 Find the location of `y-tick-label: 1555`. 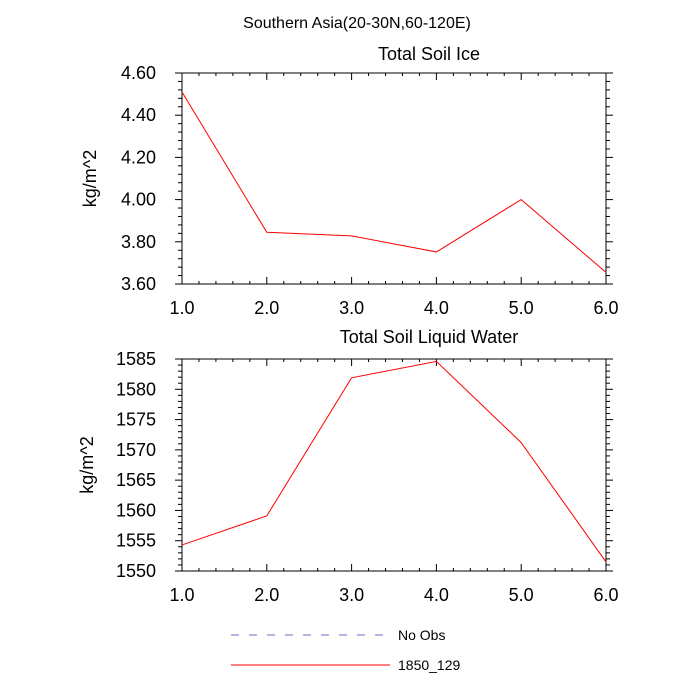

y-tick-label: 1555 is located at coordinates (136, 541).